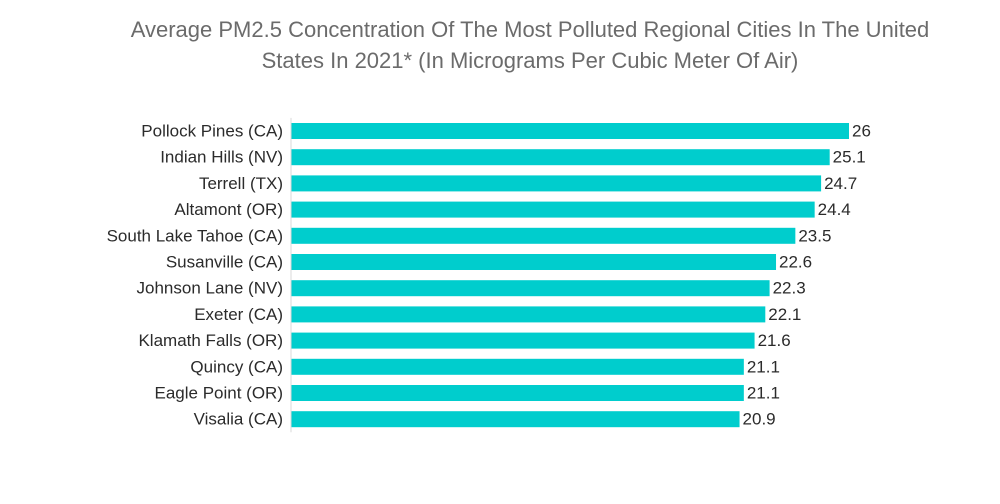  I want to click on category-label: Quincy (CA), so click(236, 366).